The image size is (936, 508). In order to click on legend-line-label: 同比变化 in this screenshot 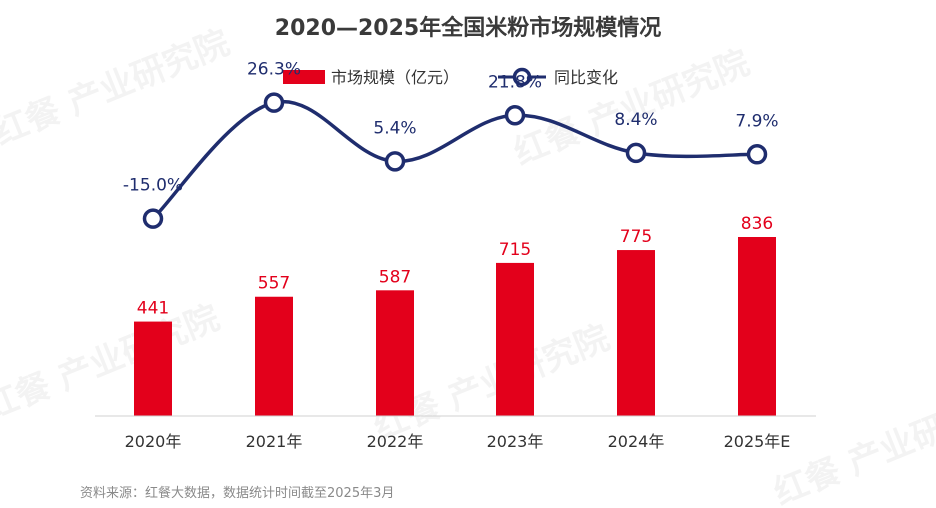, I will do `click(586, 77)`.